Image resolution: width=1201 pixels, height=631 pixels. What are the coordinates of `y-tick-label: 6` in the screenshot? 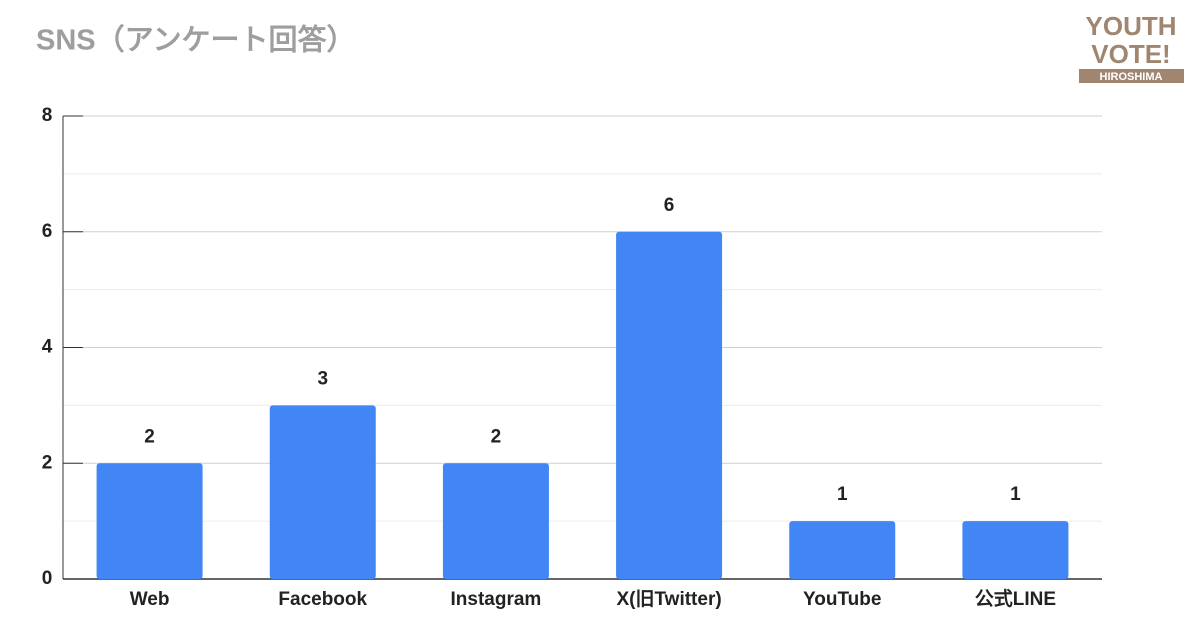 It's located at (47, 231).